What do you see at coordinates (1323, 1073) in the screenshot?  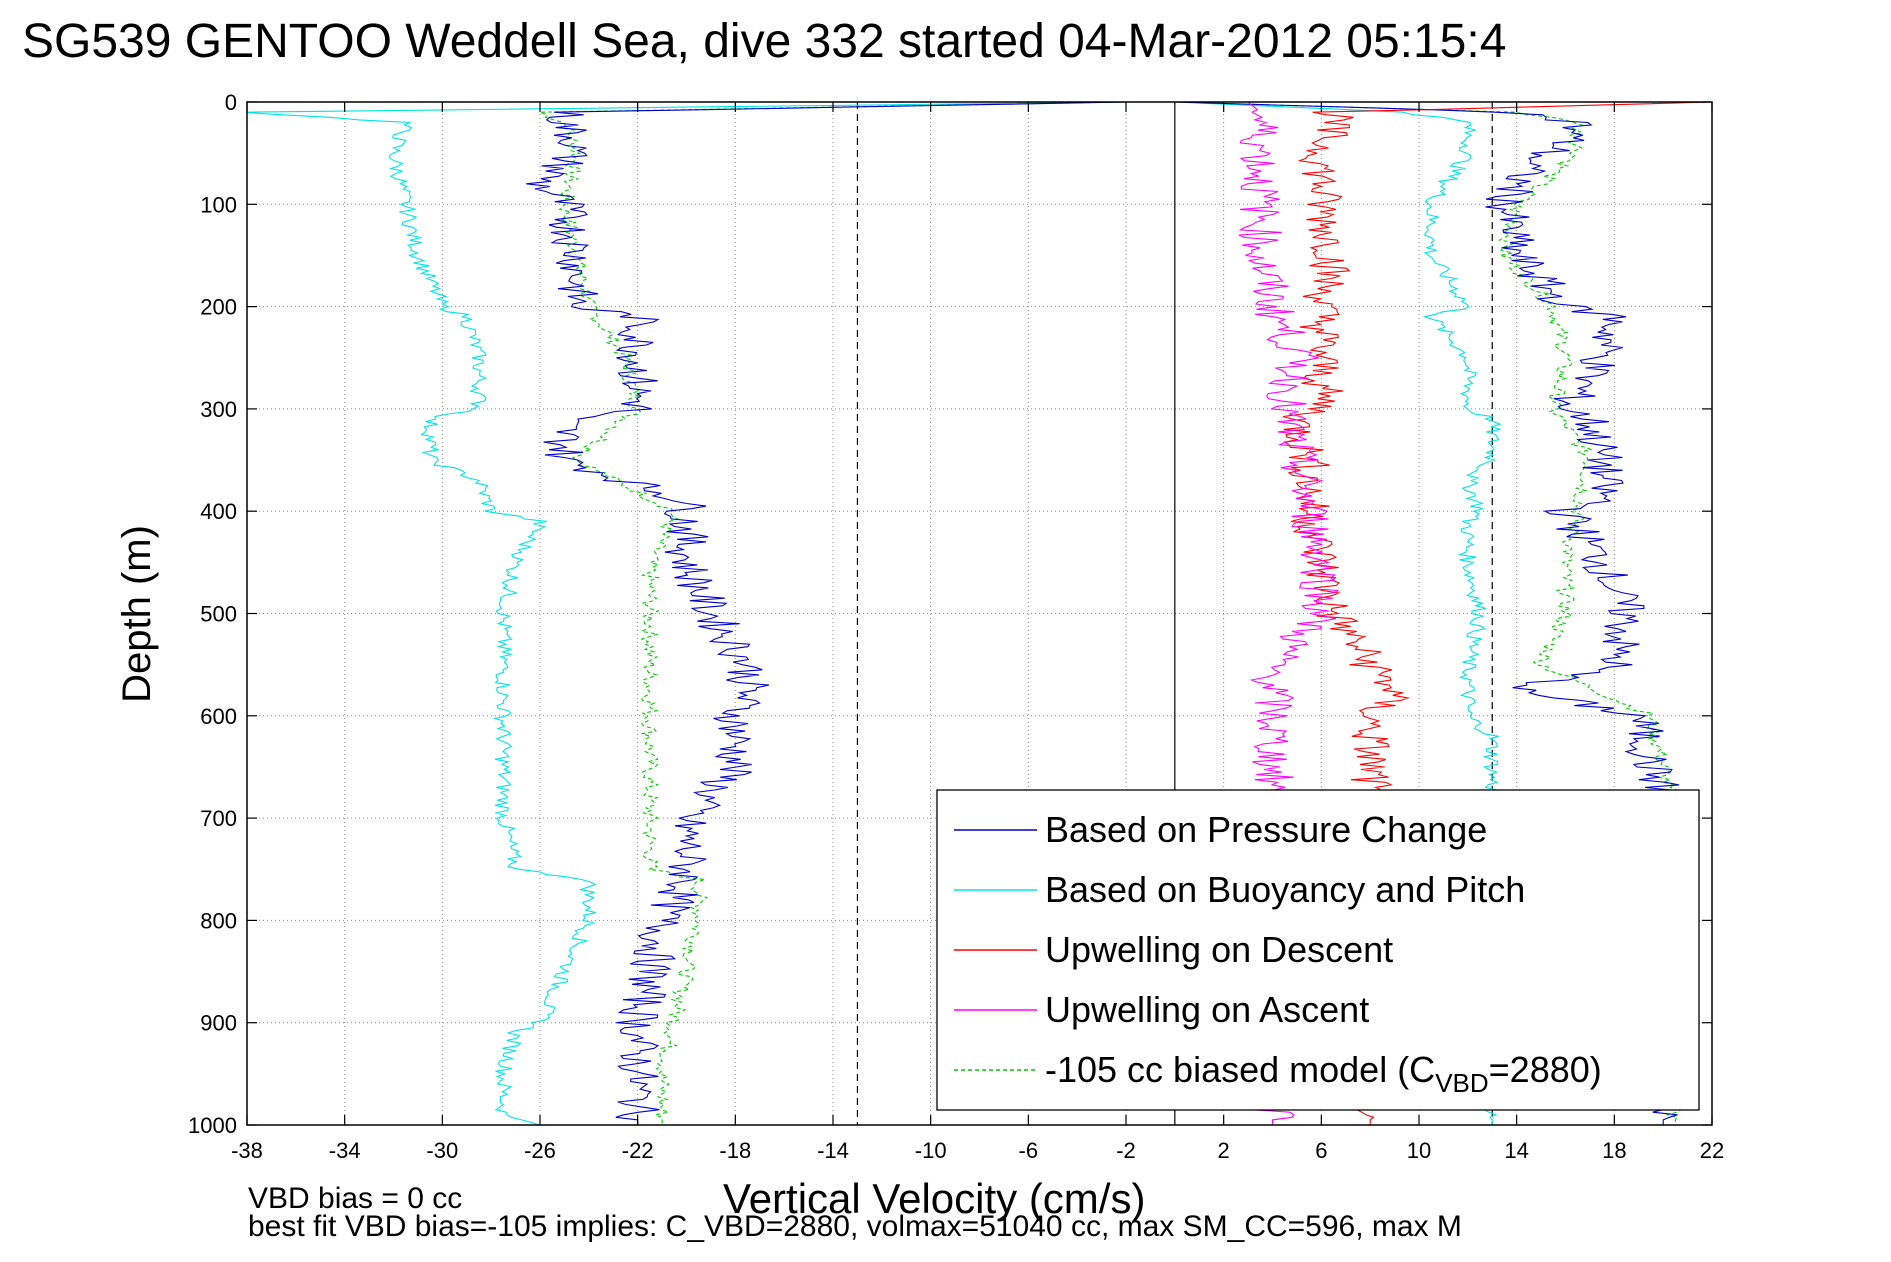 I see `legend-label: -105 cc biased model (CVBD=2880)` at bounding box center [1323, 1073].